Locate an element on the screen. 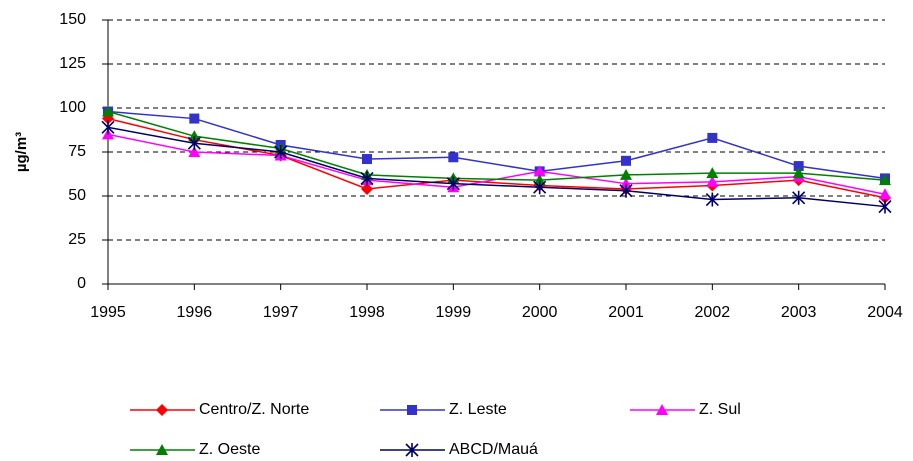 Image resolution: width=913 pixels, height=461 pixels. y-tick-label: 50 is located at coordinates (77, 195).